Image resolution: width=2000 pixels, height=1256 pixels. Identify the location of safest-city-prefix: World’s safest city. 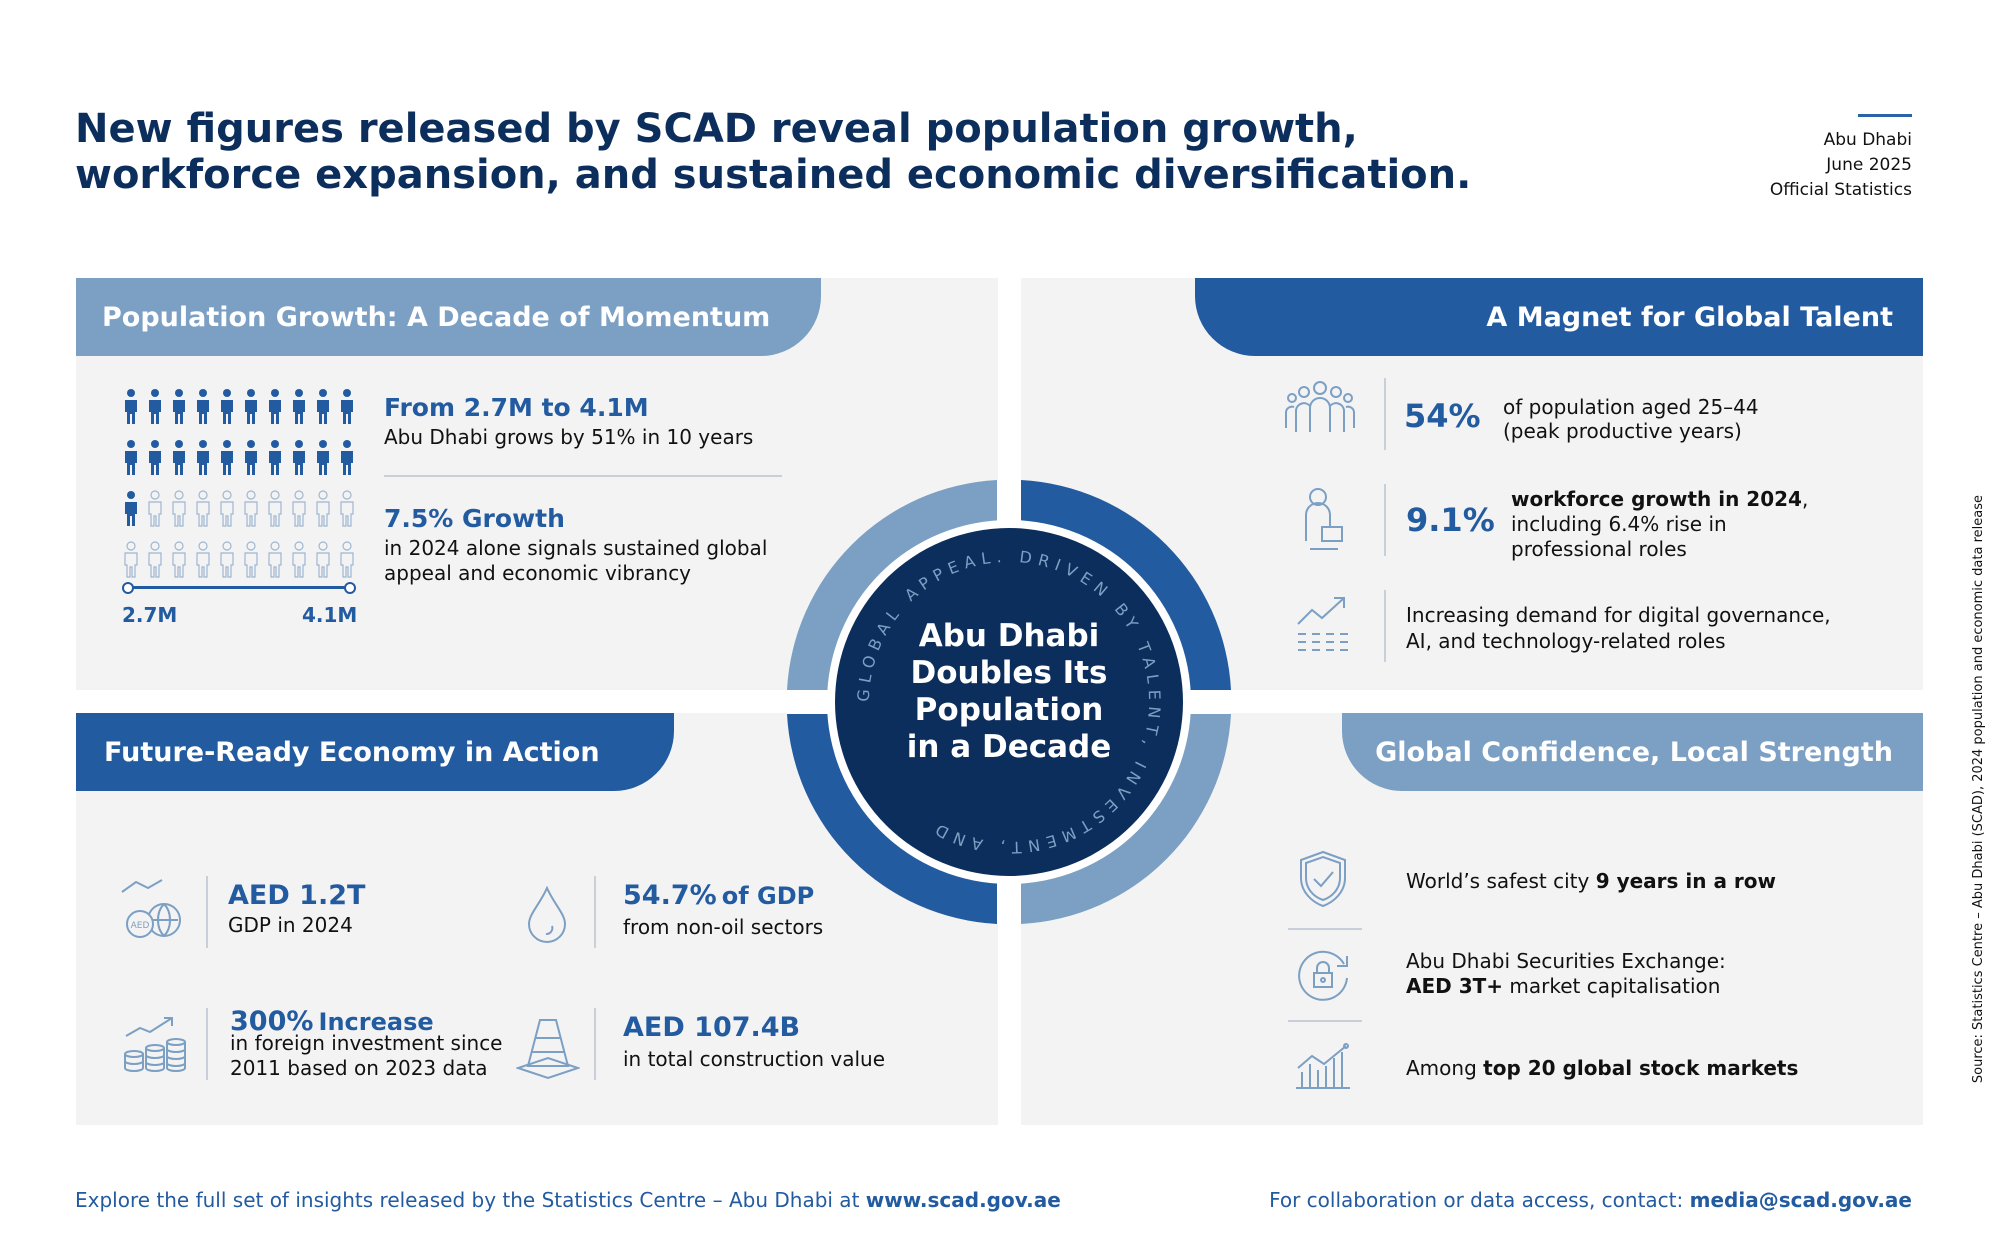
(1501, 881).